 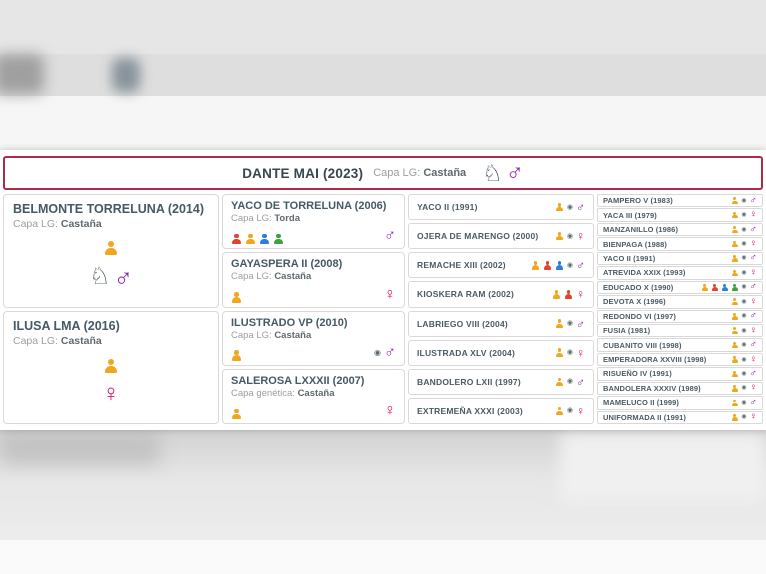 I want to click on pedigree-cell: REMACHE XIII (2002) ◉ ♂, so click(x=501, y=265).